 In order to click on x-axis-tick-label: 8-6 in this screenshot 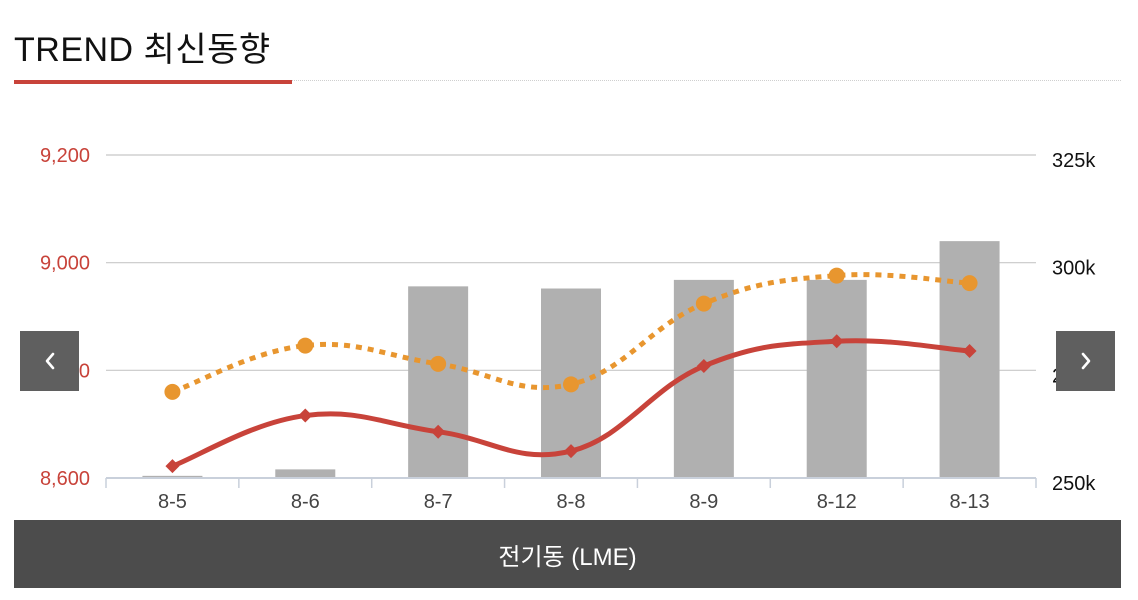, I will do `click(305, 502)`.